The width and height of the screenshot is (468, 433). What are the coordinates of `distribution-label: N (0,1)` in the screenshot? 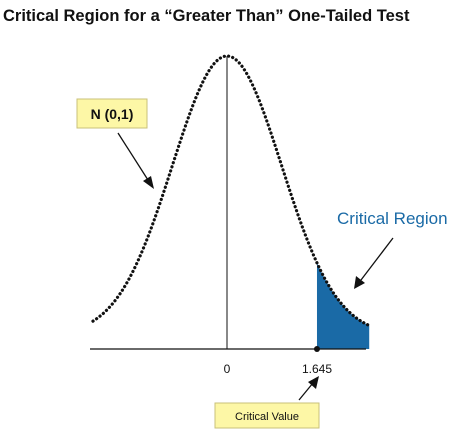 It's located at (112, 114).